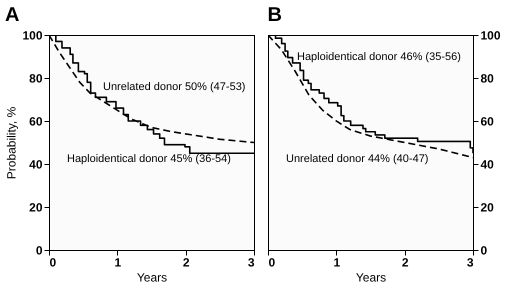 The height and width of the screenshot is (288, 520). What do you see at coordinates (149, 159) in the screenshot?
I see `annotation: Haploidentical donor 45% (36-54)` at bounding box center [149, 159].